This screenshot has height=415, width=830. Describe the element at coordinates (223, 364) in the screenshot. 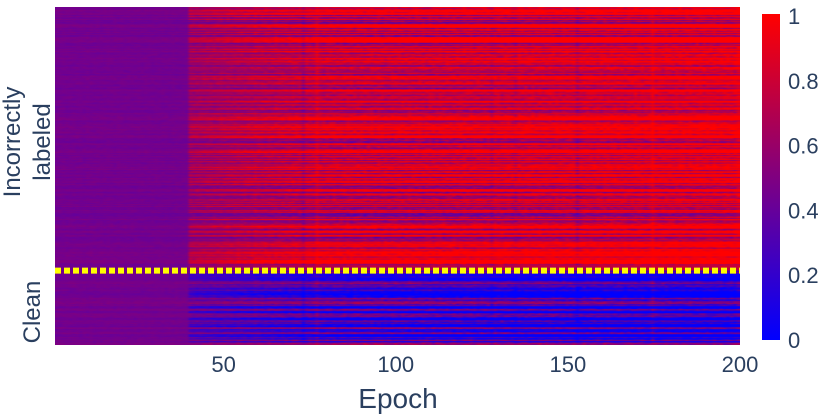

I see `x-tick-label: 50` at that location.